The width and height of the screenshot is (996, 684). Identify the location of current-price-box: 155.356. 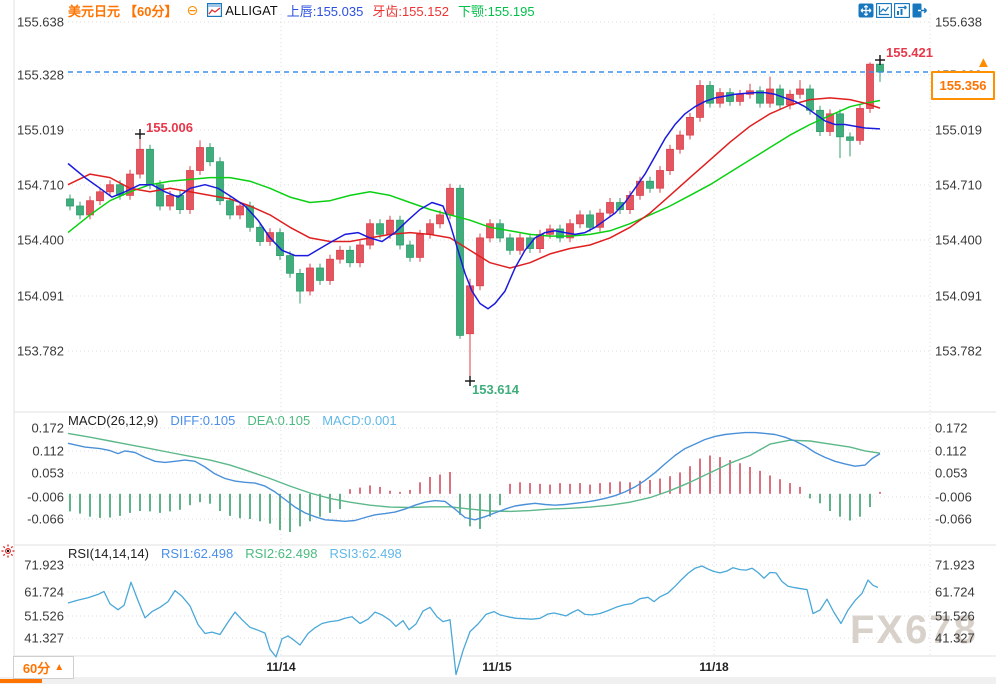
(963, 85).